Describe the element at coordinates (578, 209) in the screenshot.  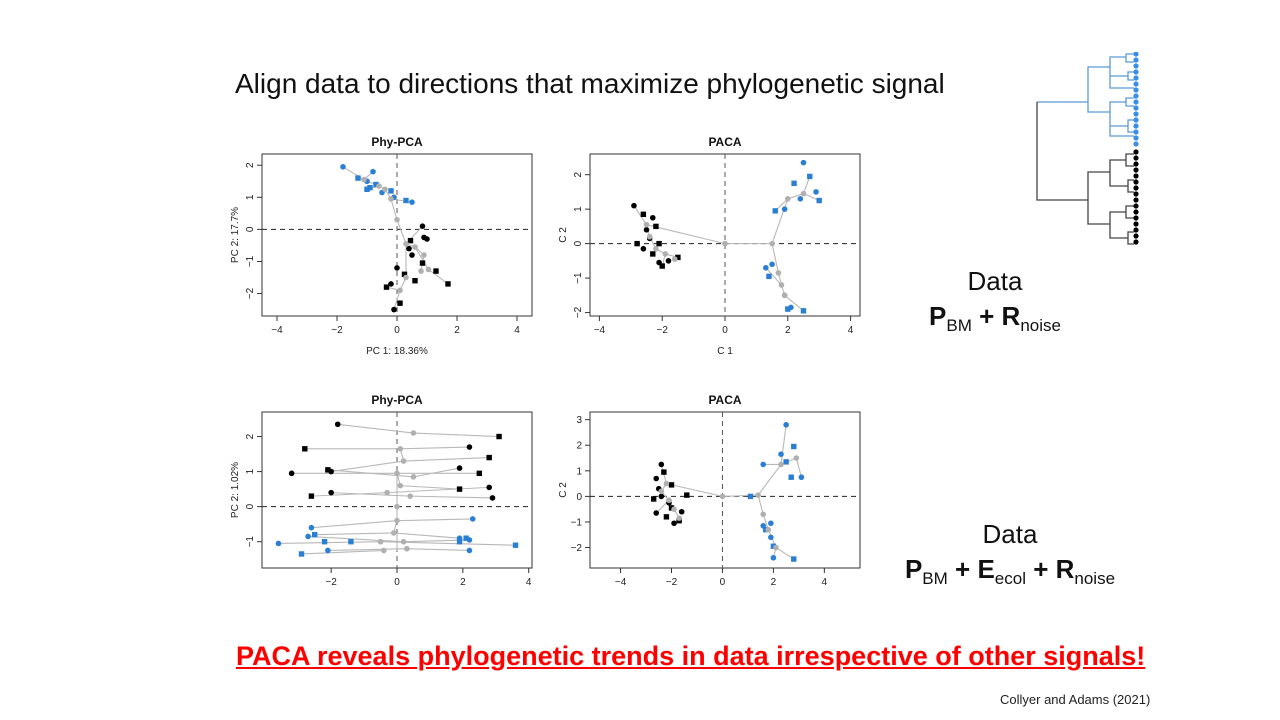
I see `y-tick-label: 1` at that location.